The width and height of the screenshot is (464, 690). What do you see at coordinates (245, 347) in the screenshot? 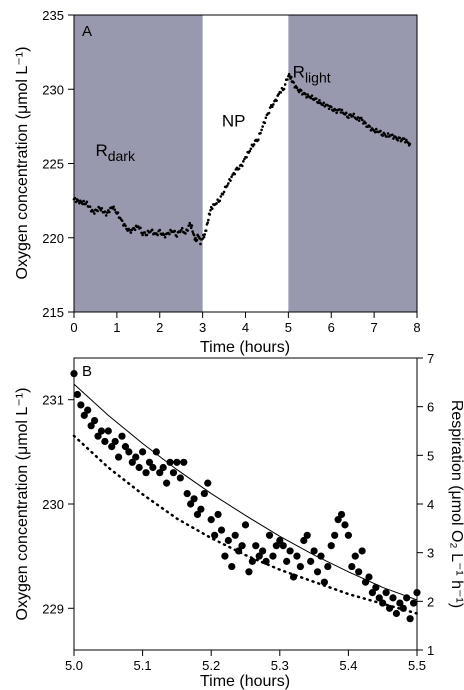
I see `panel-a-x-axis-label: Time (hours)` at bounding box center [245, 347].